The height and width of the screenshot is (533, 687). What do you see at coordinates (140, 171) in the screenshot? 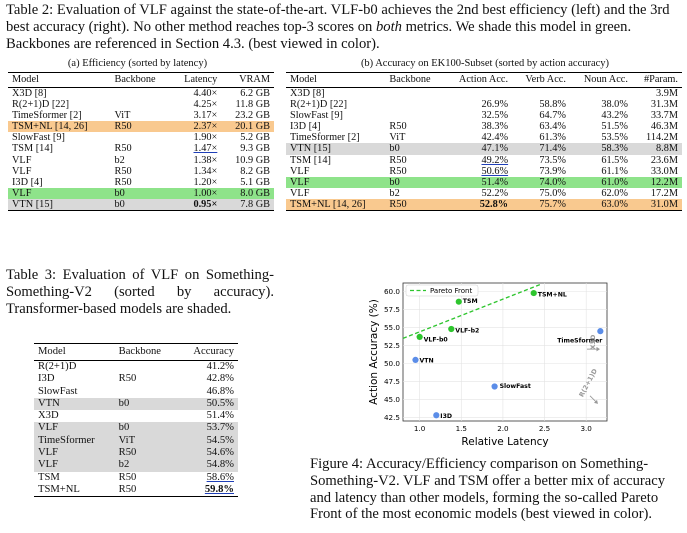
I see `t2a-cell-backbone: R50` at bounding box center [140, 171].